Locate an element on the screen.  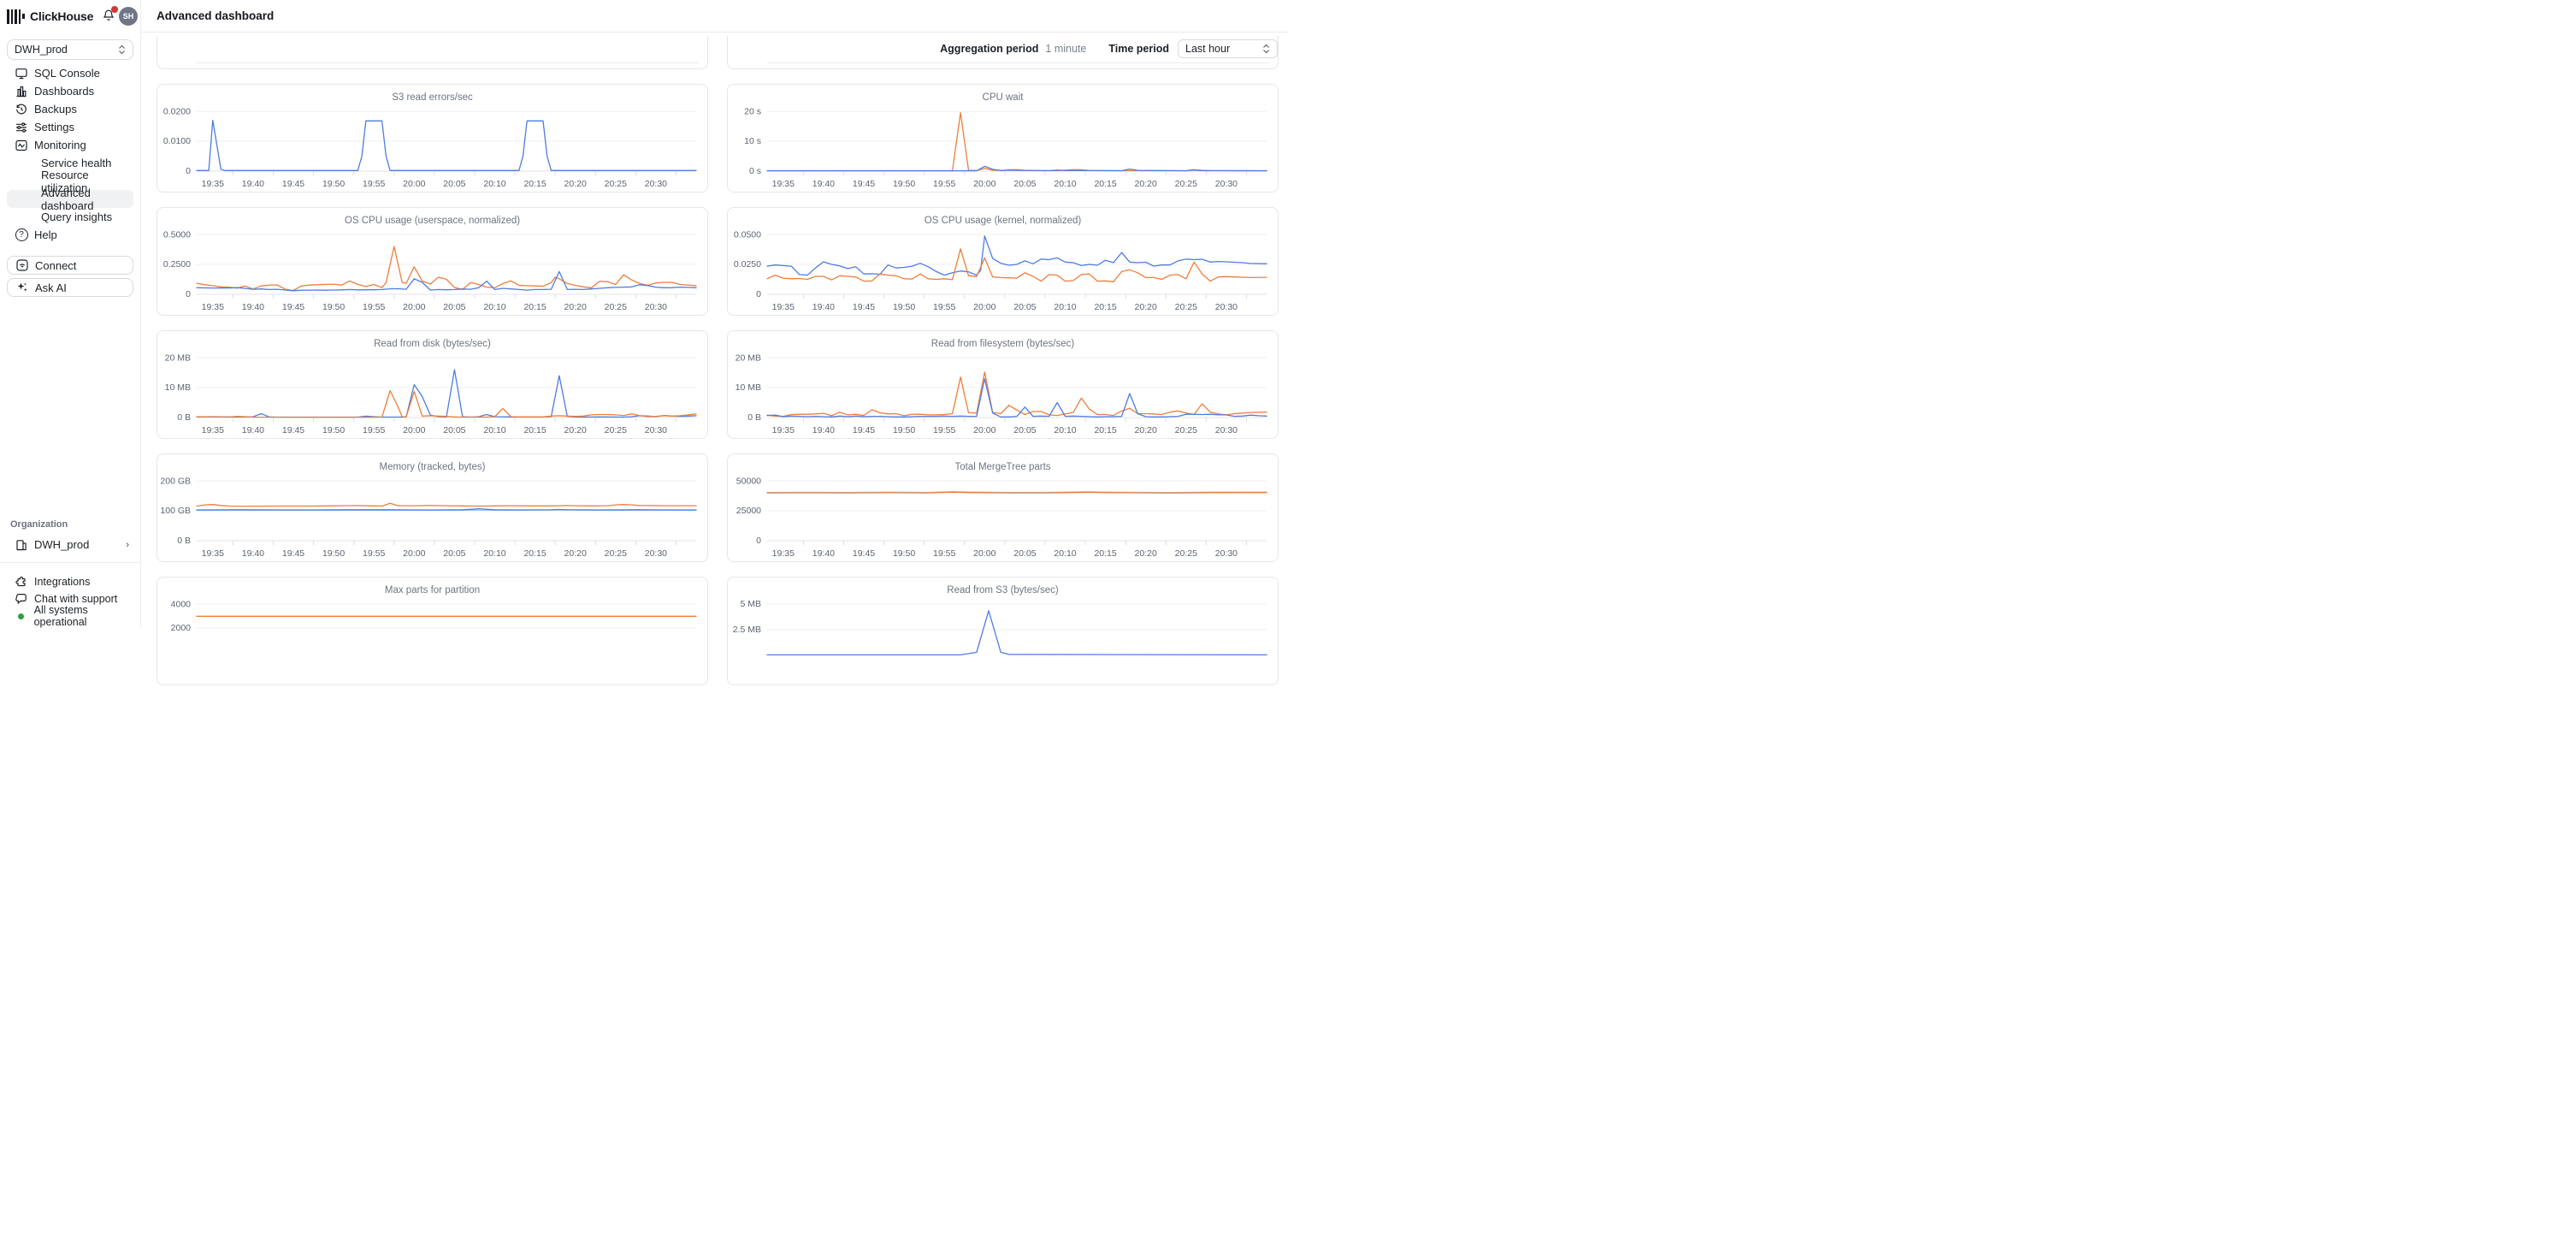
sidebar-item-help: ? Help is located at coordinates (70, 235).